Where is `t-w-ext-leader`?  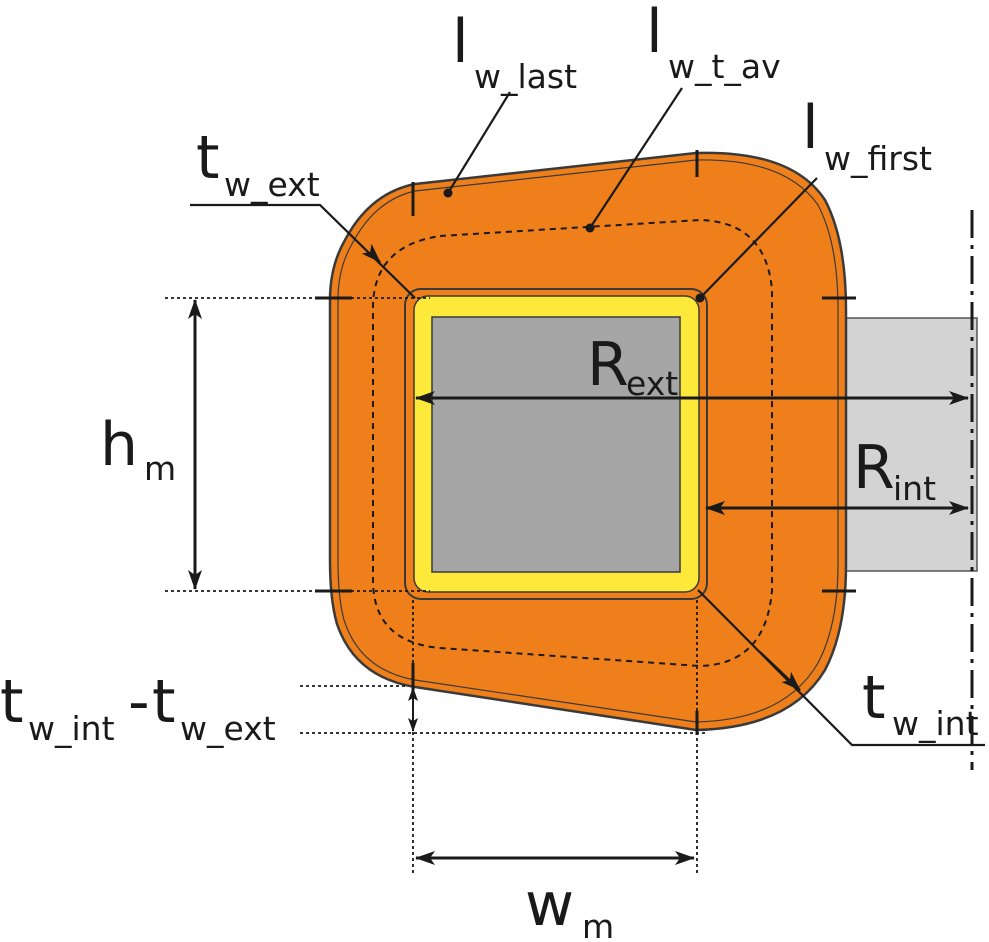
t-w-ext-leader is located at coordinates (303, 251).